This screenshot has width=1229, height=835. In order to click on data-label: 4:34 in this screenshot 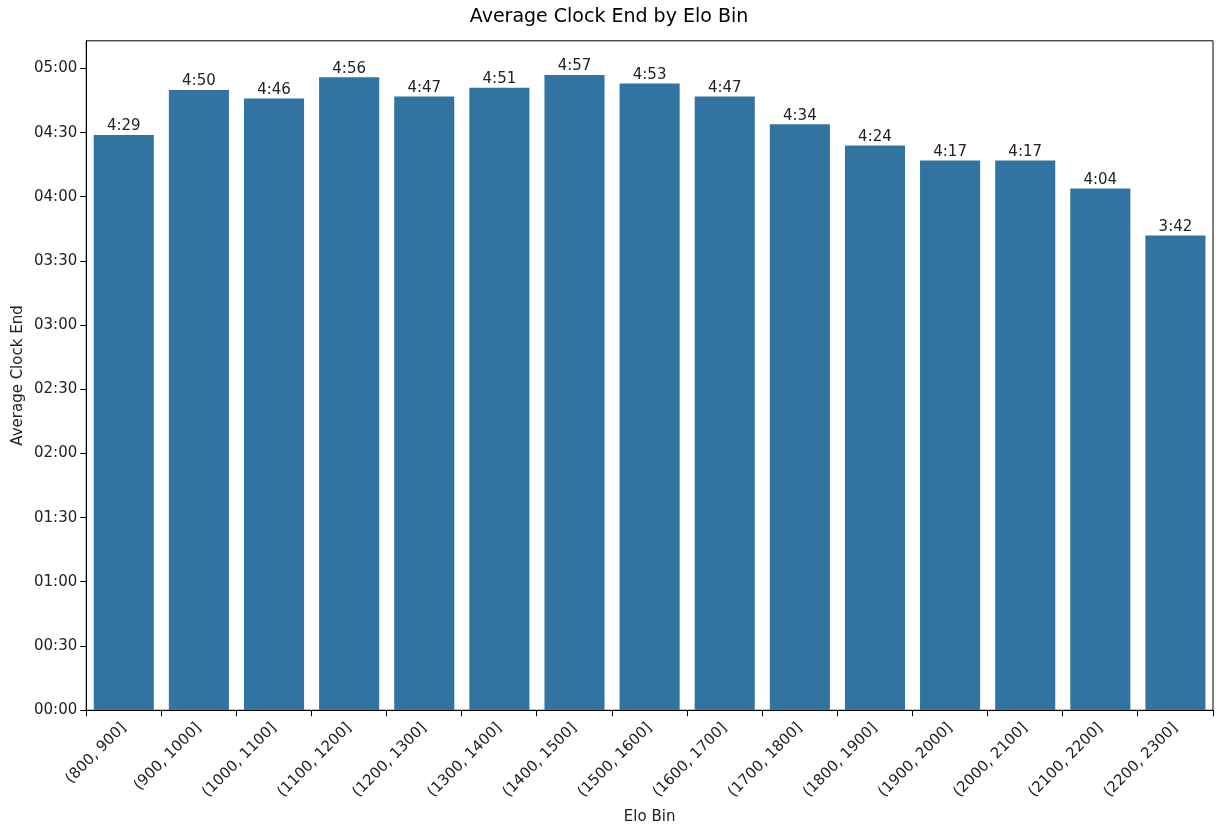, I will do `click(800, 114)`.